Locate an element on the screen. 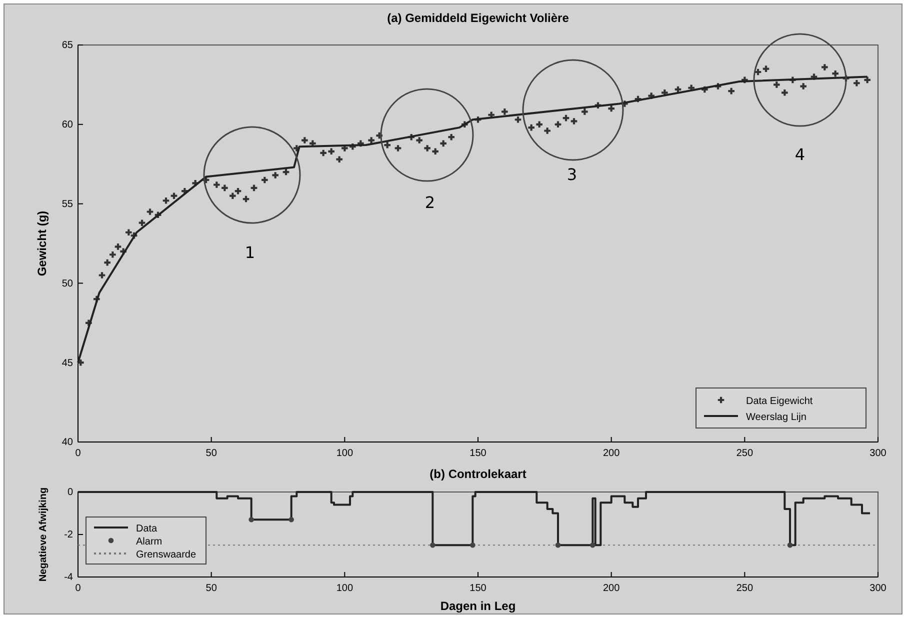 This screenshot has width=906, height=618. y-axis-title: Gewicht (g) is located at coordinates (42, 243).